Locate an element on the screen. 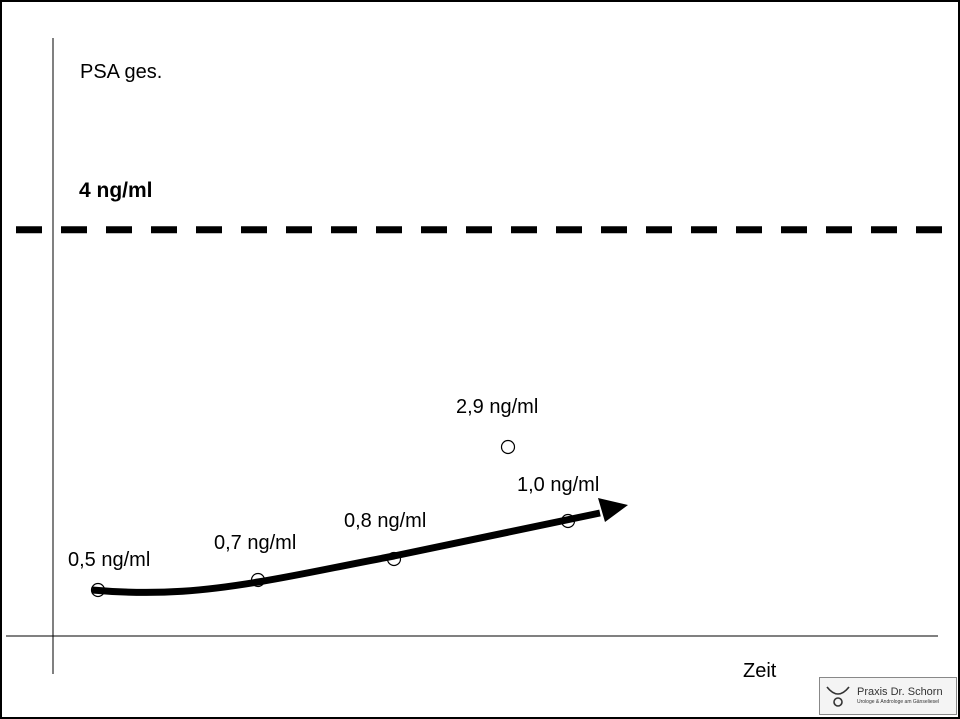 This screenshot has width=960, height=719. x-axis-label: Zeit is located at coordinates (760, 671).